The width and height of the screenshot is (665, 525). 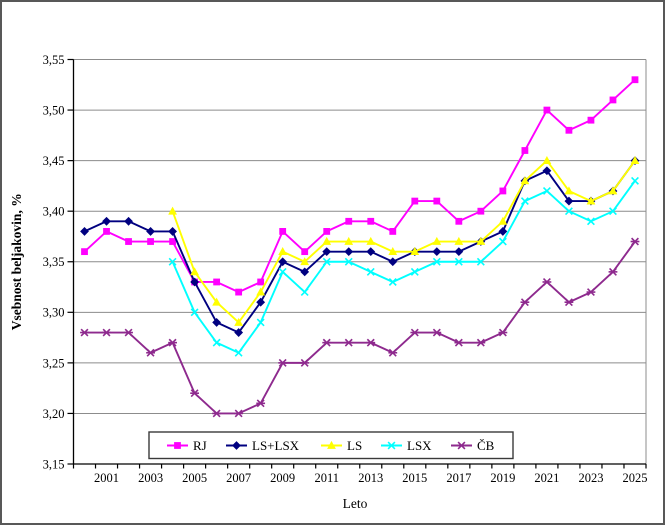 I want to click on legend-label: RJ, so click(x=200, y=445).